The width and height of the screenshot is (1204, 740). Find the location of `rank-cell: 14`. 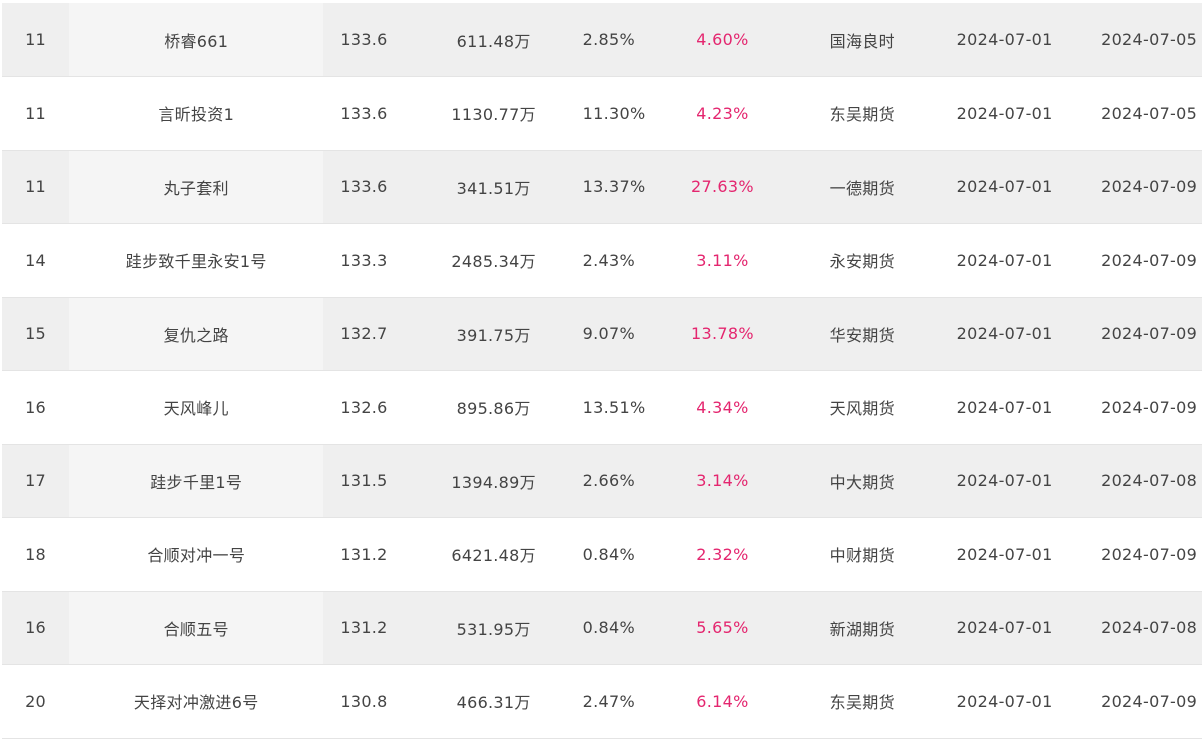

rank-cell: 14 is located at coordinates (36, 260).